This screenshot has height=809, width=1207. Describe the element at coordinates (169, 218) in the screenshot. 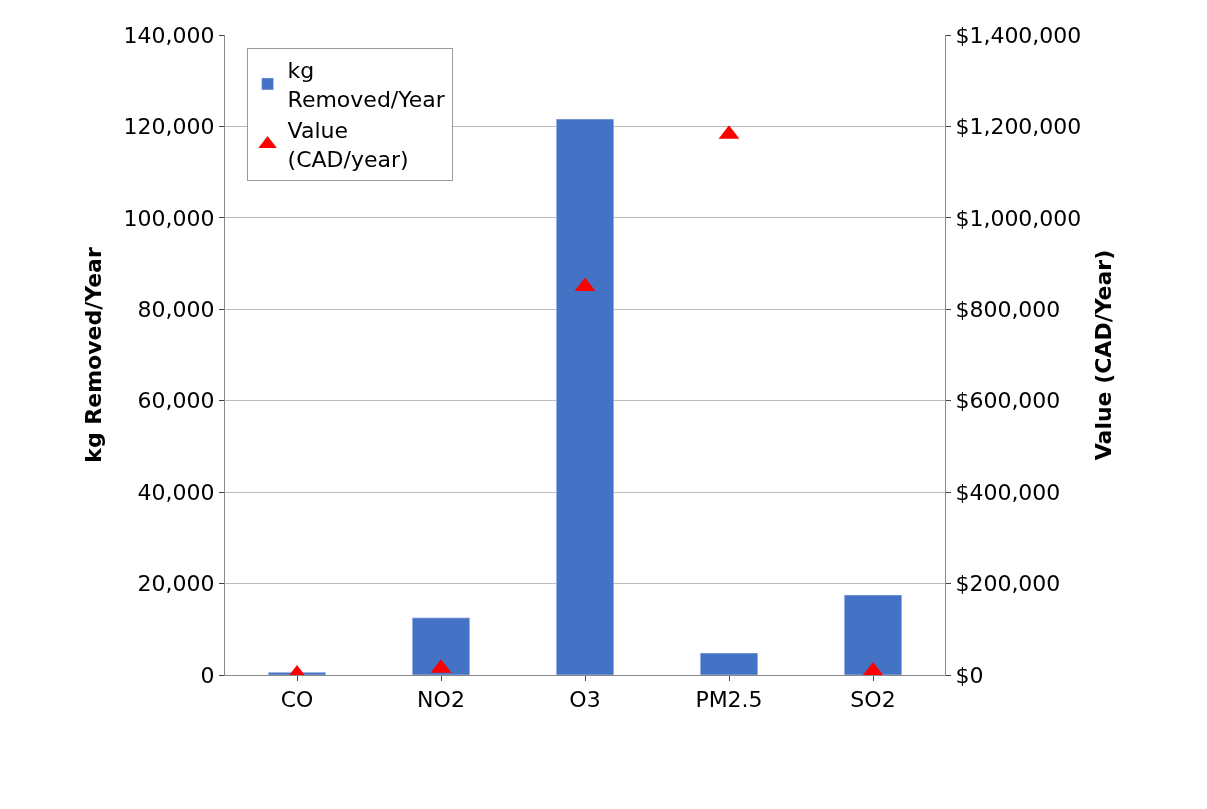

I see `y-tick-label: 100,000` at that location.